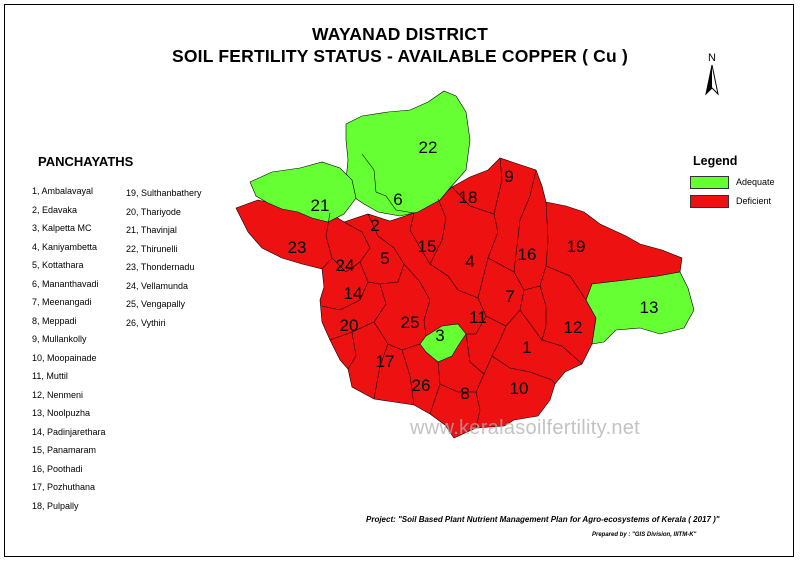  What do you see at coordinates (526, 347) in the screenshot?
I see `region-label-1: 1` at bounding box center [526, 347].